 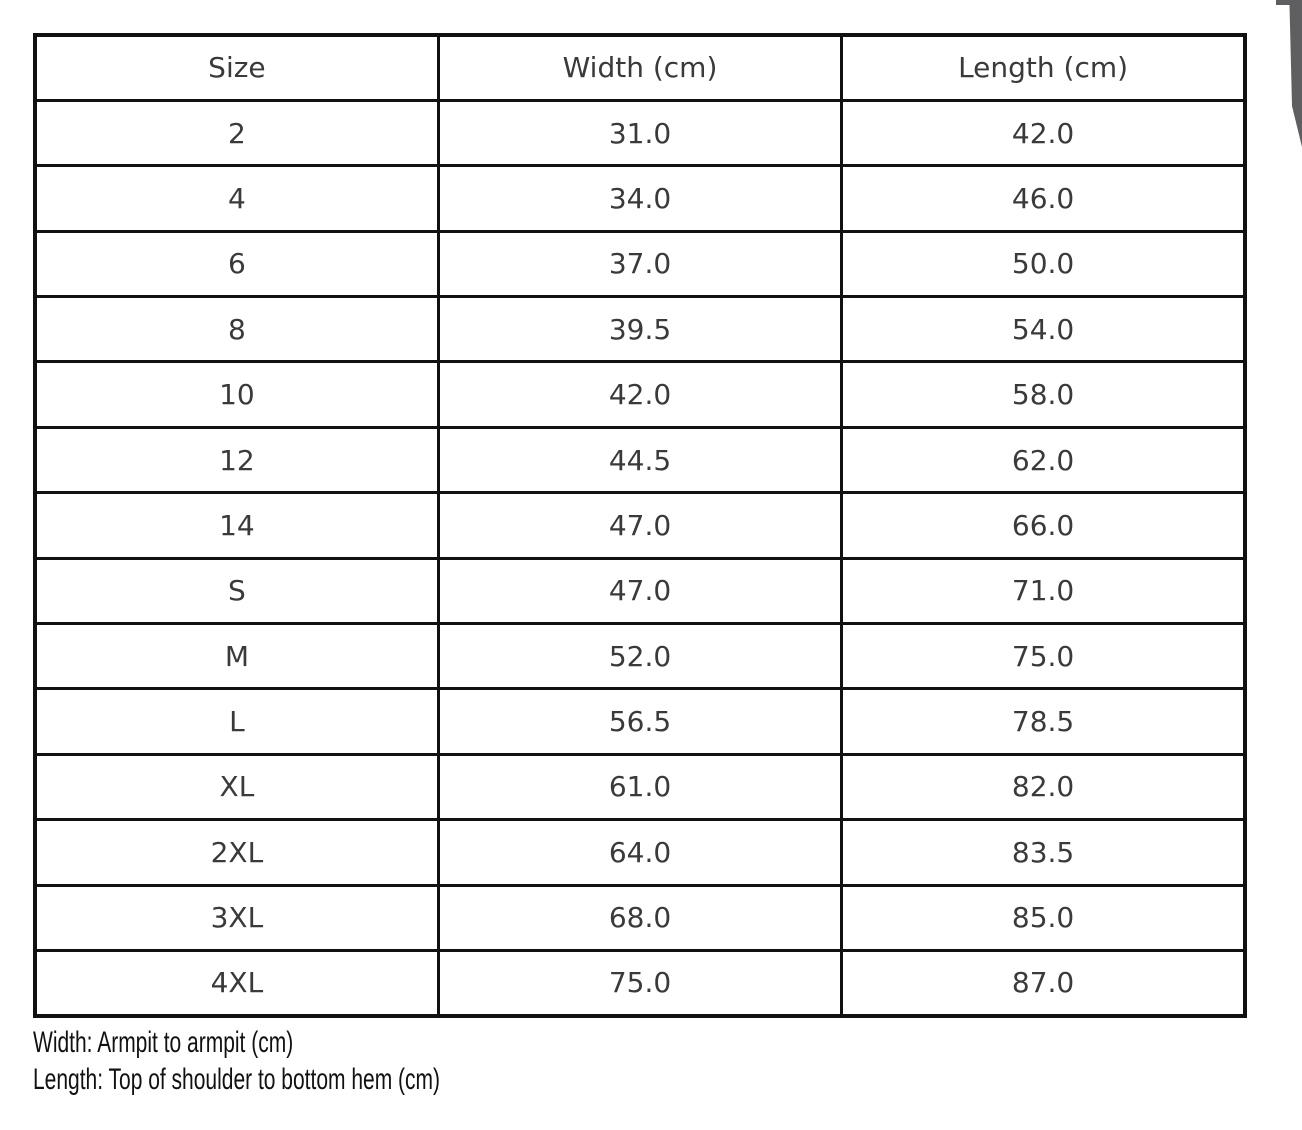 What do you see at coordinates (236, 264) in the screenshot?
I see `size-cell: 6` at bounding box center [236, 264].